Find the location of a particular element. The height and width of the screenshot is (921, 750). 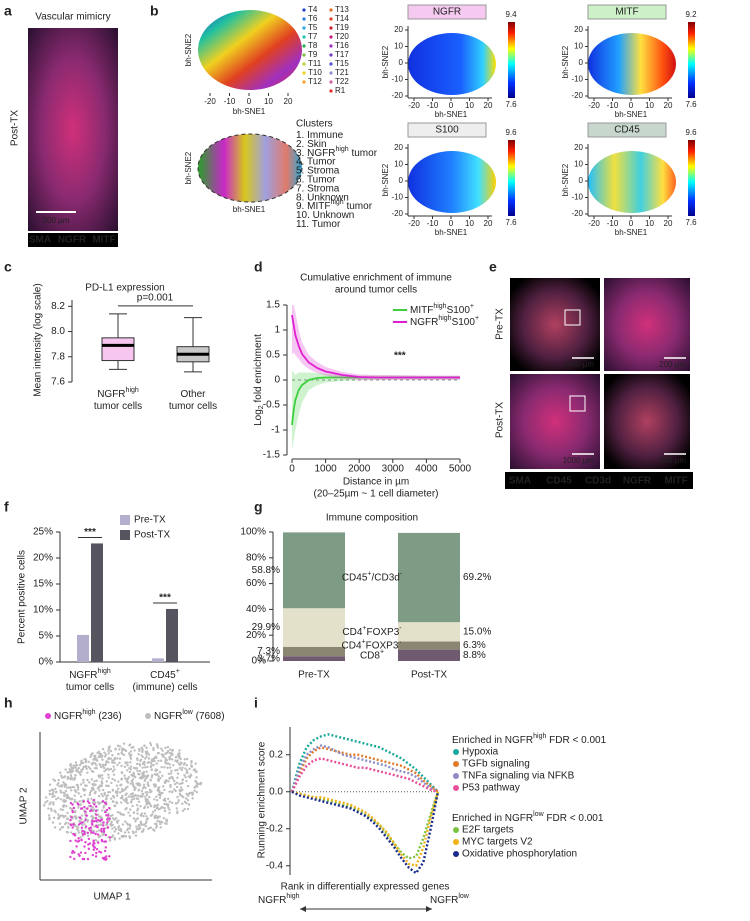

box is located at coordinates (118, 349).